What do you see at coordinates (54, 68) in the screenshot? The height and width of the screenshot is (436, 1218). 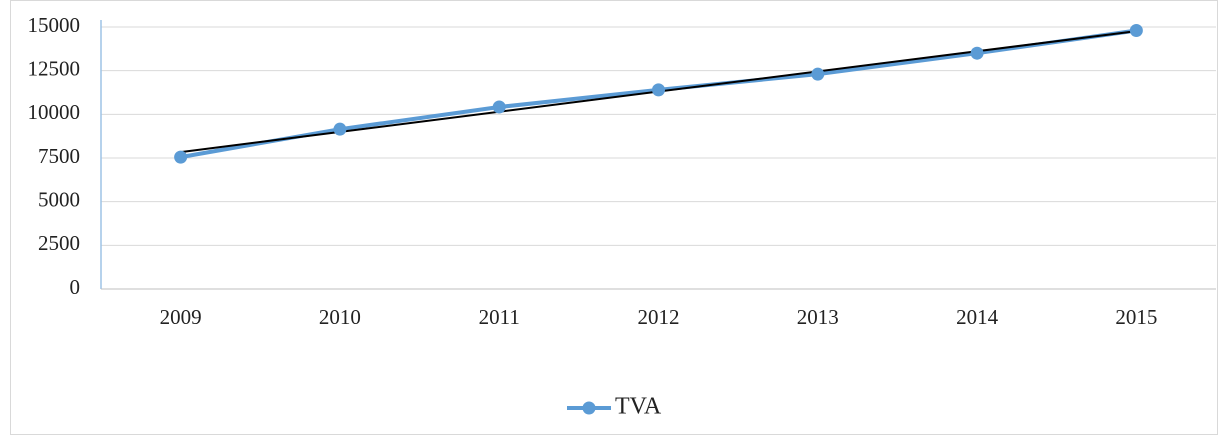 I see `y-tick-label: 12500` at bounding box center [54, 68].